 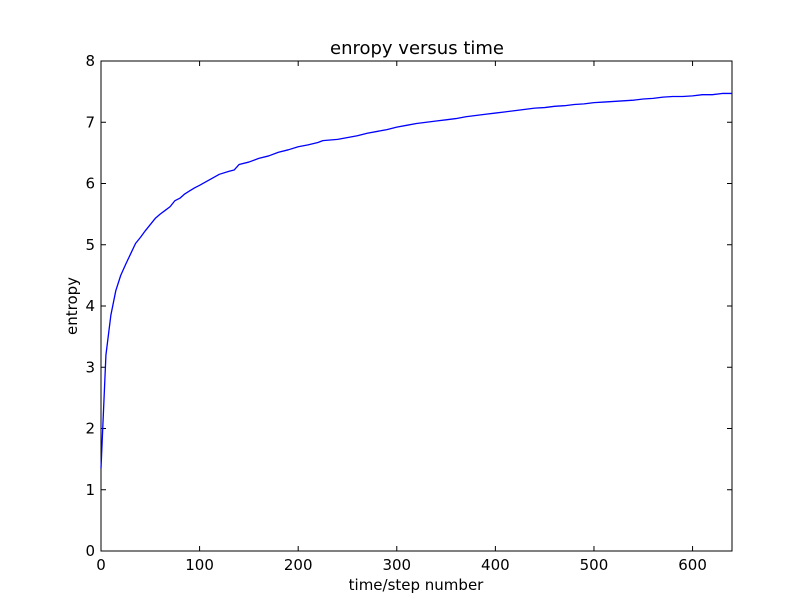 I want to click on x-tick-label: 100, so click(x=199, y=565).